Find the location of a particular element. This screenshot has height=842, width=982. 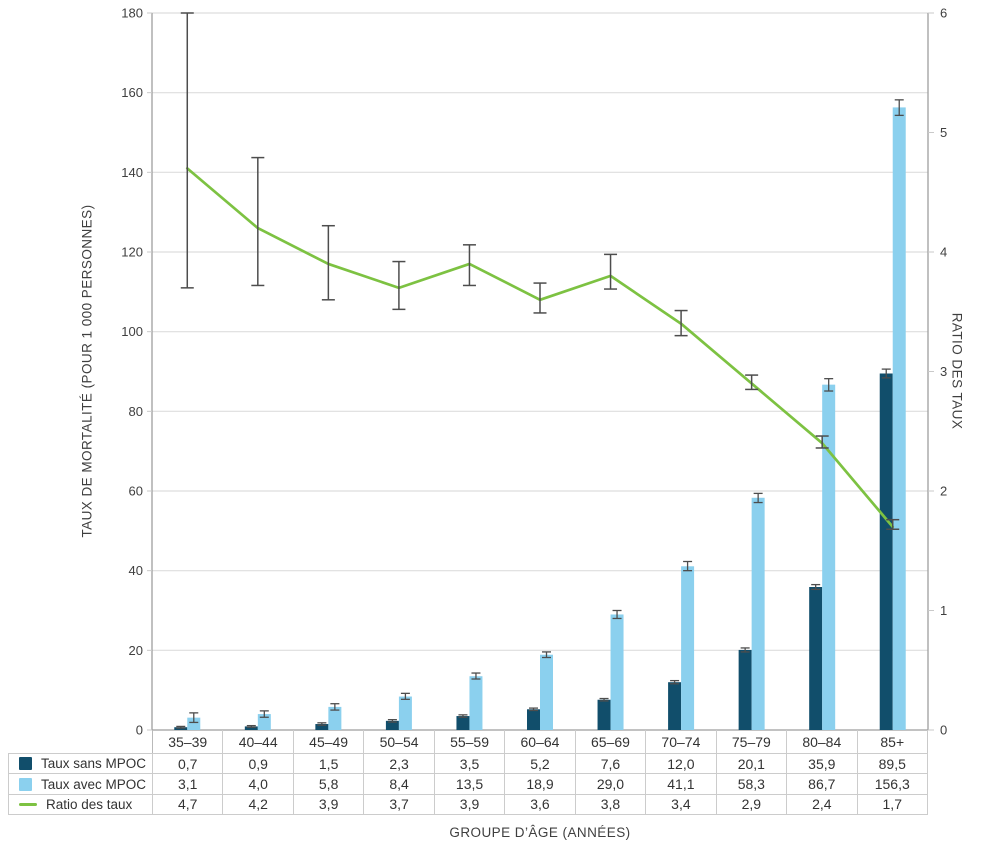

table-cell-ratio-des-taux-55-59: 3,9 is located at coordinates (468, 804).